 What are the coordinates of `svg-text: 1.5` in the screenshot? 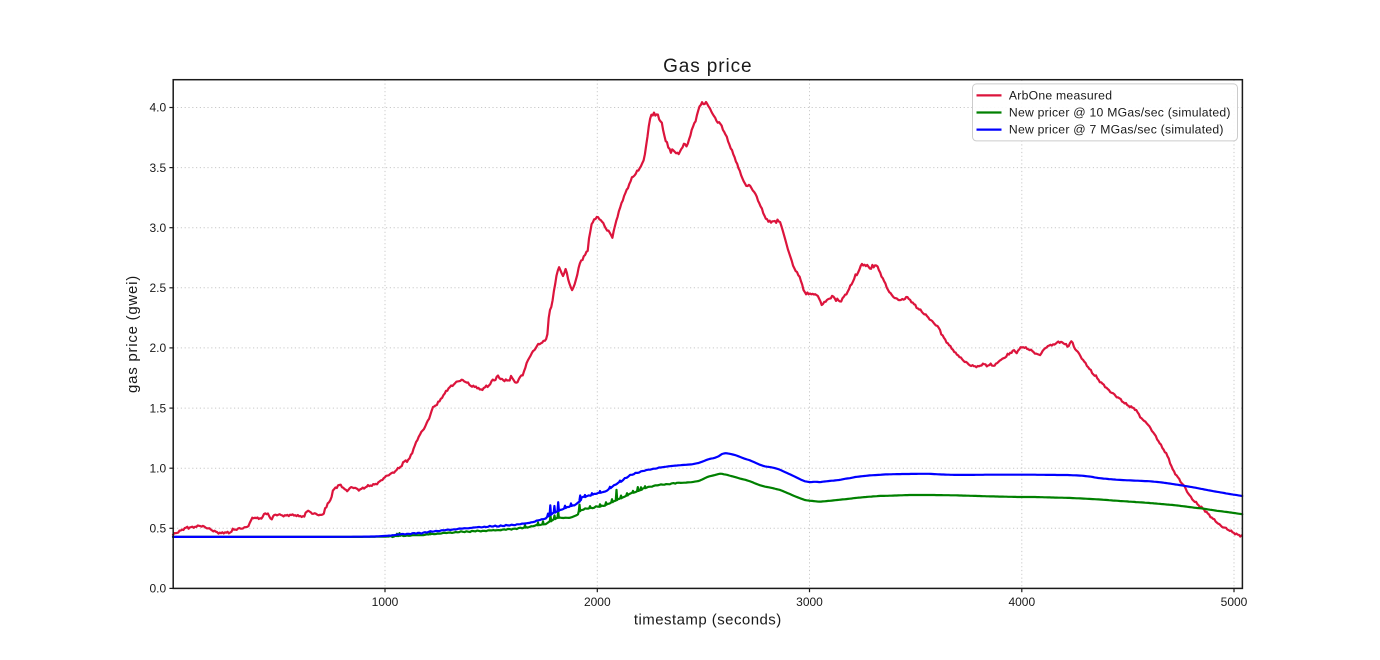 It's located at (158, 408).